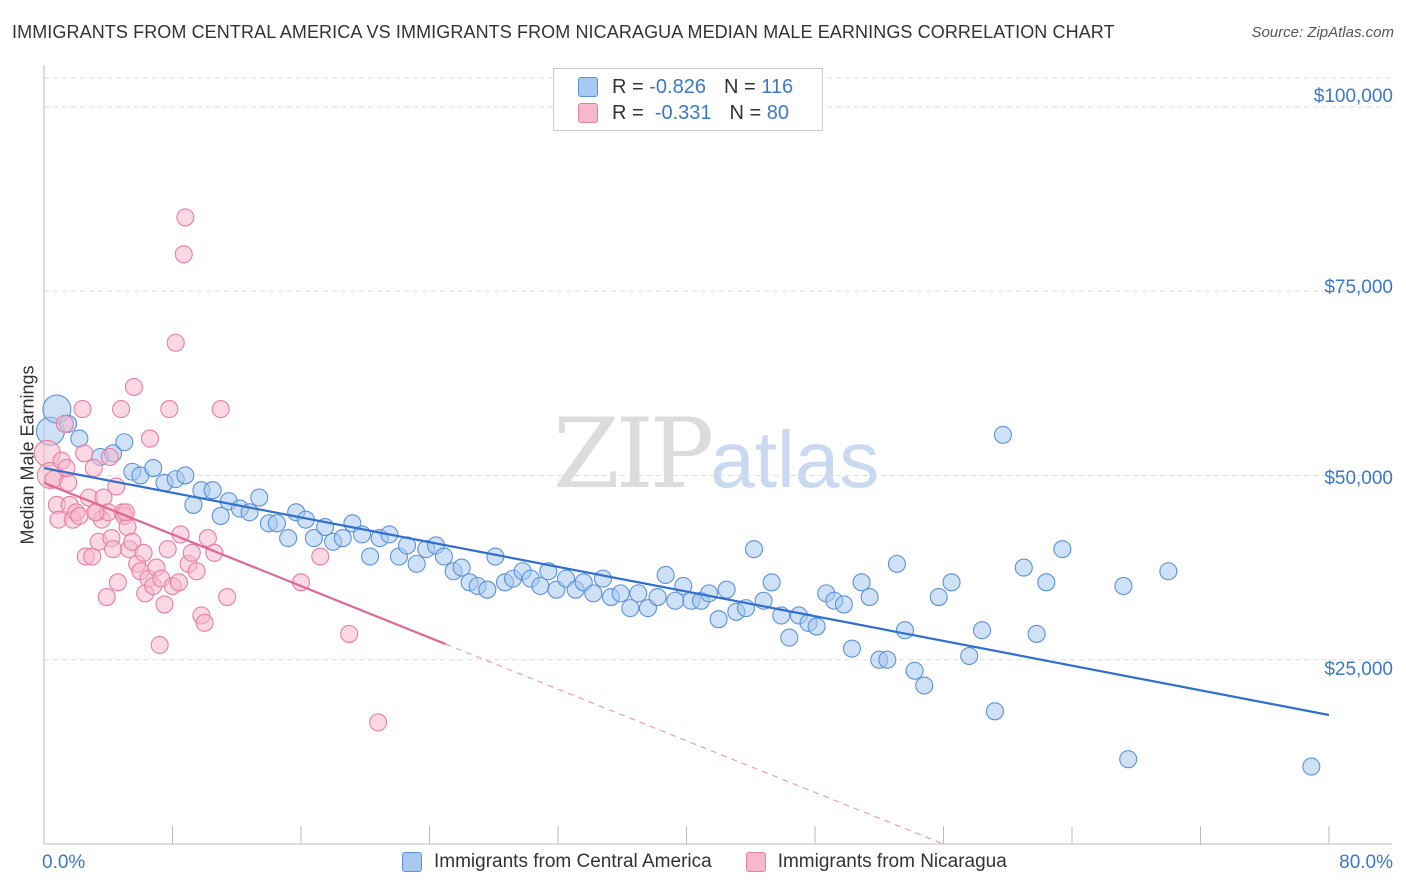  I want to click on watermark-atlas: atlas, so click(795, 459).